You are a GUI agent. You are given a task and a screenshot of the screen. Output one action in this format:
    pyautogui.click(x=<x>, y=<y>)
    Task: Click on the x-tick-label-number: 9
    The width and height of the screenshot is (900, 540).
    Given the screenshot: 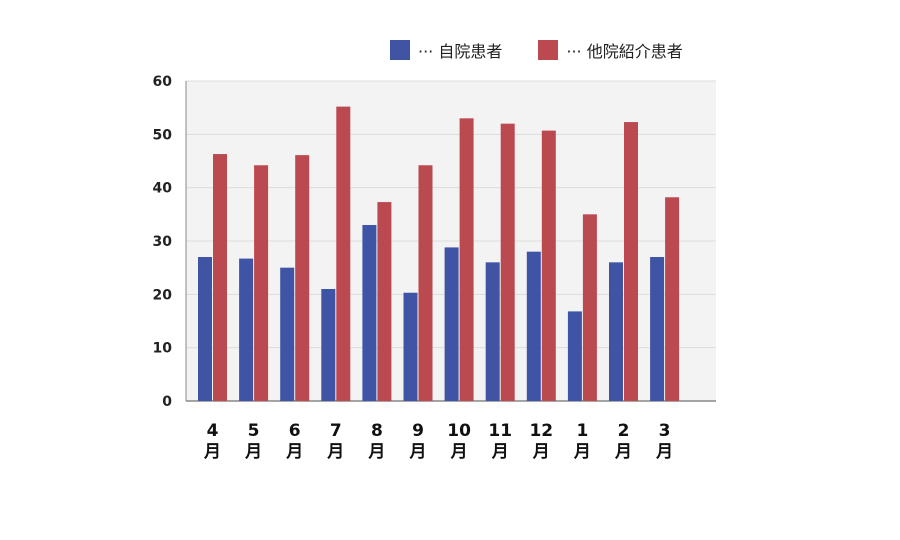 What is the action you would take?
    pyautogui.click(x=418, y=431)
    